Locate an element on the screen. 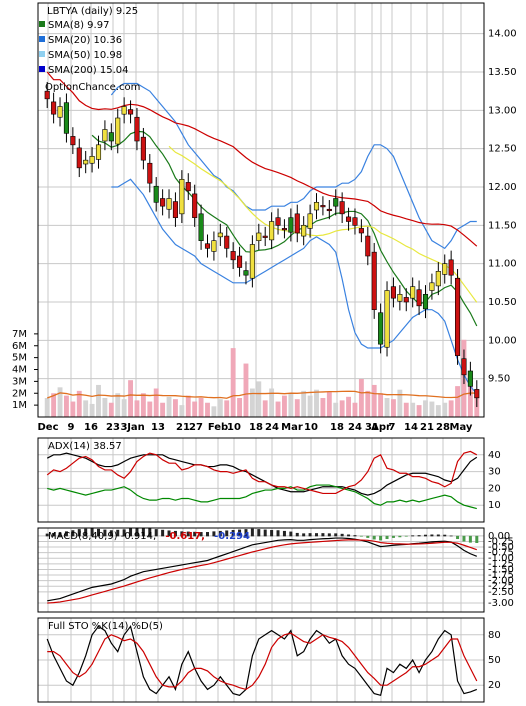 This screenshot has width=526, height=706. date-tick-label: 27 is located at coordinates (196, 427).